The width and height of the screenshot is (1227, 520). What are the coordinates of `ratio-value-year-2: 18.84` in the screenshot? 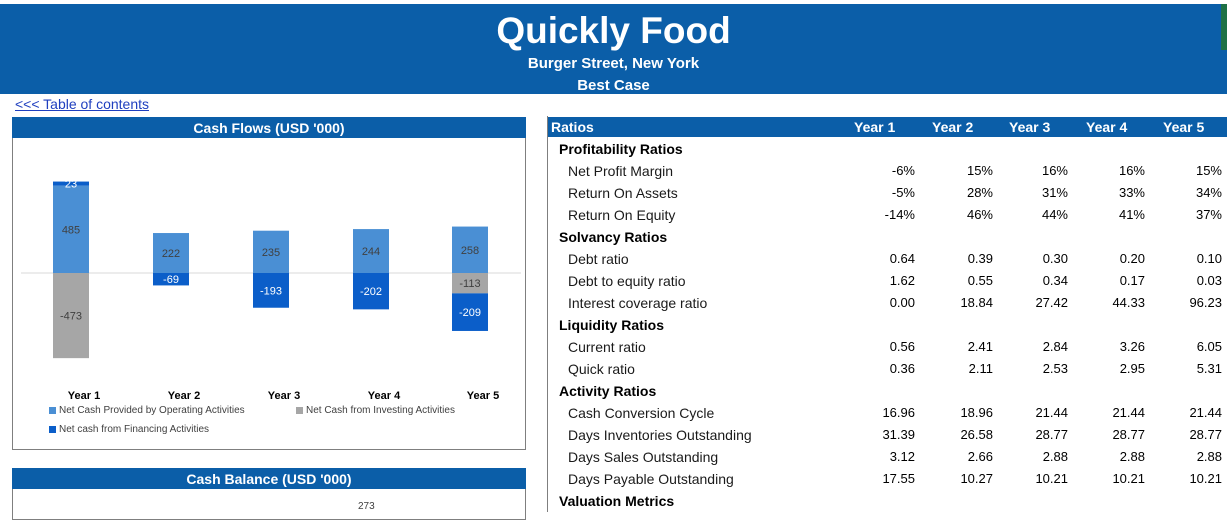 It's located at (976, 302).